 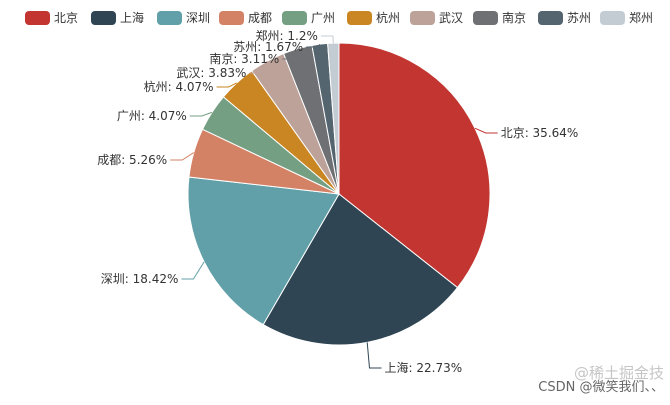 I want to click on watermark-csdn: CSDN @微笑我们、、, so click(x=601, y=387).